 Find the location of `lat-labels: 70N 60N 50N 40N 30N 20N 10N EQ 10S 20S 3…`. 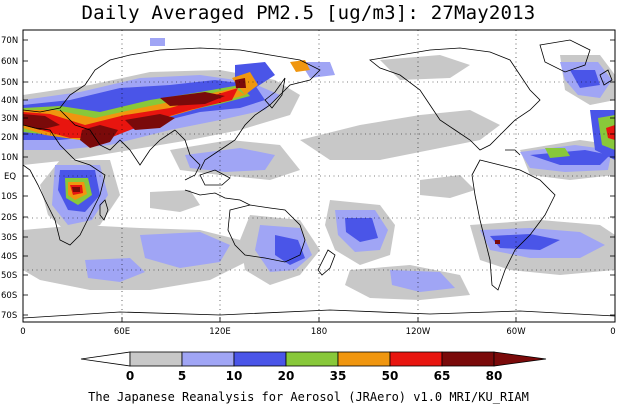

lat-labels: 70N 60N 50N 40N 30N 20N 10N EQ 10S 20S 3… is located at coordinates (9, 178).